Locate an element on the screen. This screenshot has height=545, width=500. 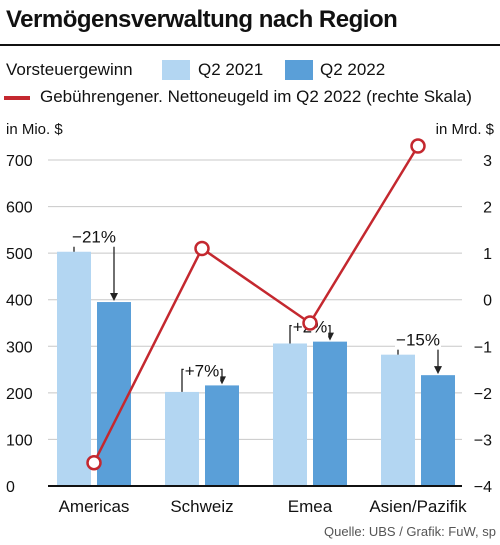
y-tick-label-right: 2 is located at coordinates (487, 208).